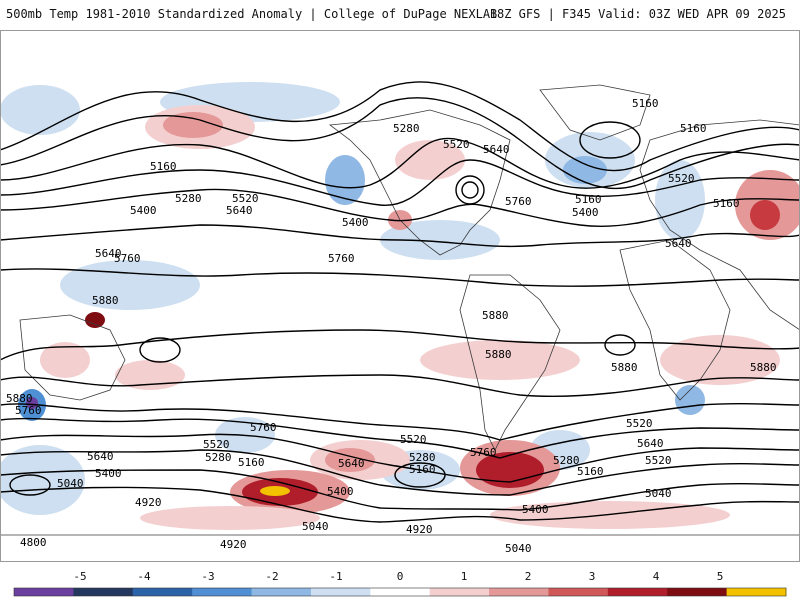  What do you see at coordinates (400, 385) in the screenshot?
I see `contour-5760-south` at bounding box center [400, 385].